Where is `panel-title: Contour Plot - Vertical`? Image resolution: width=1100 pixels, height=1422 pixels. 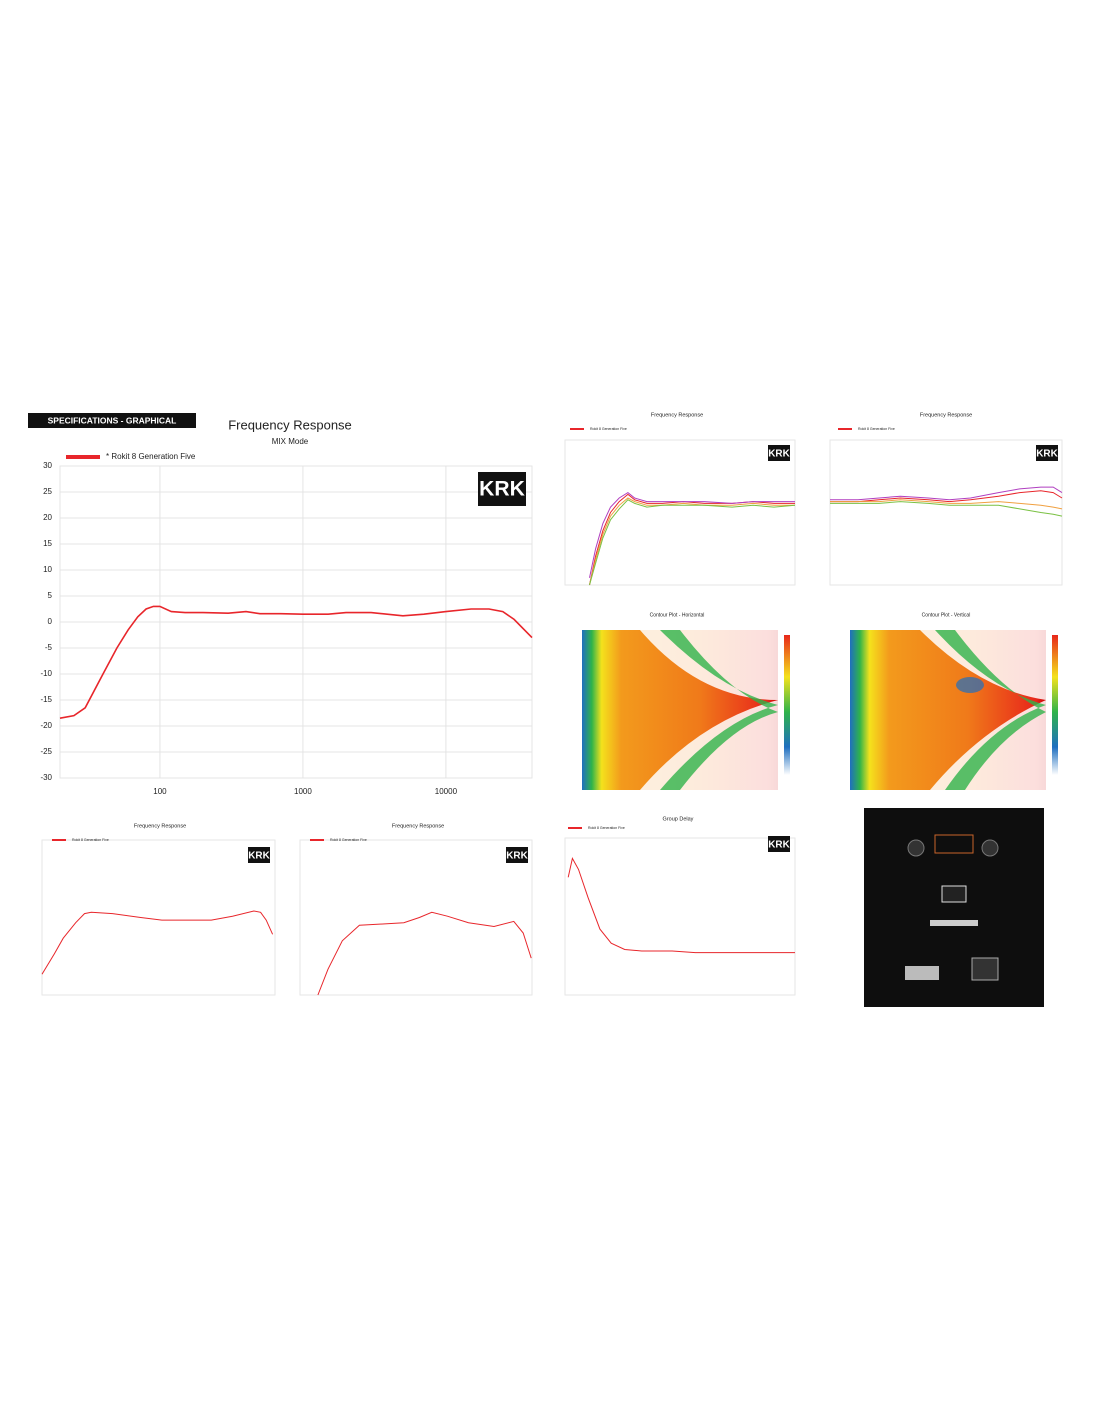 panel-title: Contour Plot - Vertical is located at coordinates (946, 615).